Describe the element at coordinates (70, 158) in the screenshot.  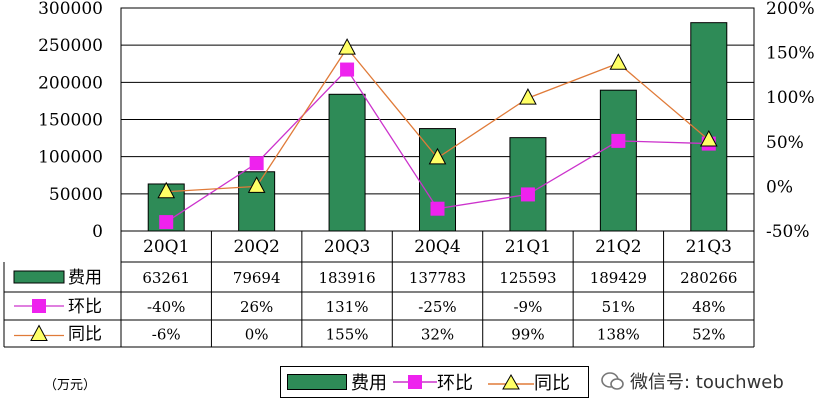
I see `left-tick-label: 100000` at that location.